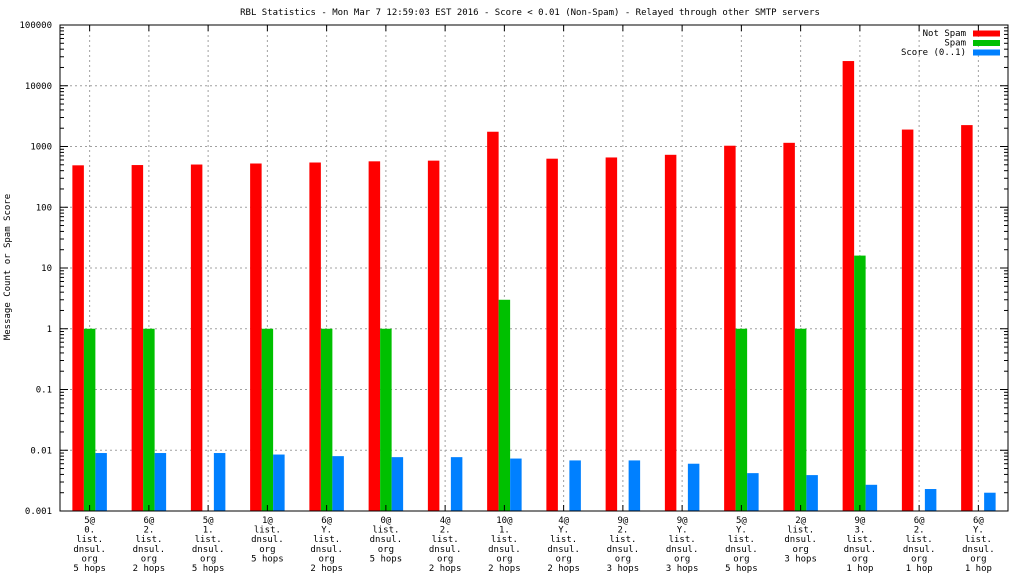 This screenshot has width=1024, height=576. I want to click on x-tick-label-line: 6@, so click(326, 521).